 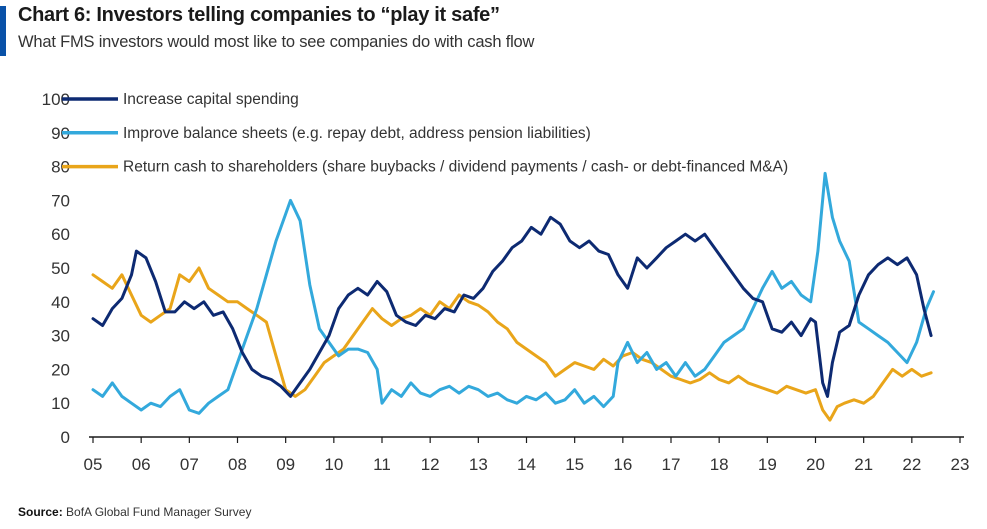 I want to click on y-tick-label: 80, so click(x=60, y=167).